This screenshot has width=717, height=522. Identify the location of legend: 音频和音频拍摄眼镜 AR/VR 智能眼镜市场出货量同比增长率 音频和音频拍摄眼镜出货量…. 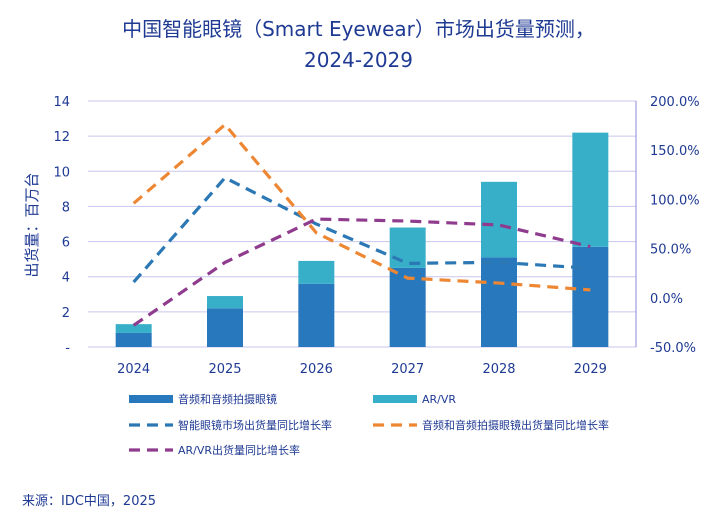
(369, 424).